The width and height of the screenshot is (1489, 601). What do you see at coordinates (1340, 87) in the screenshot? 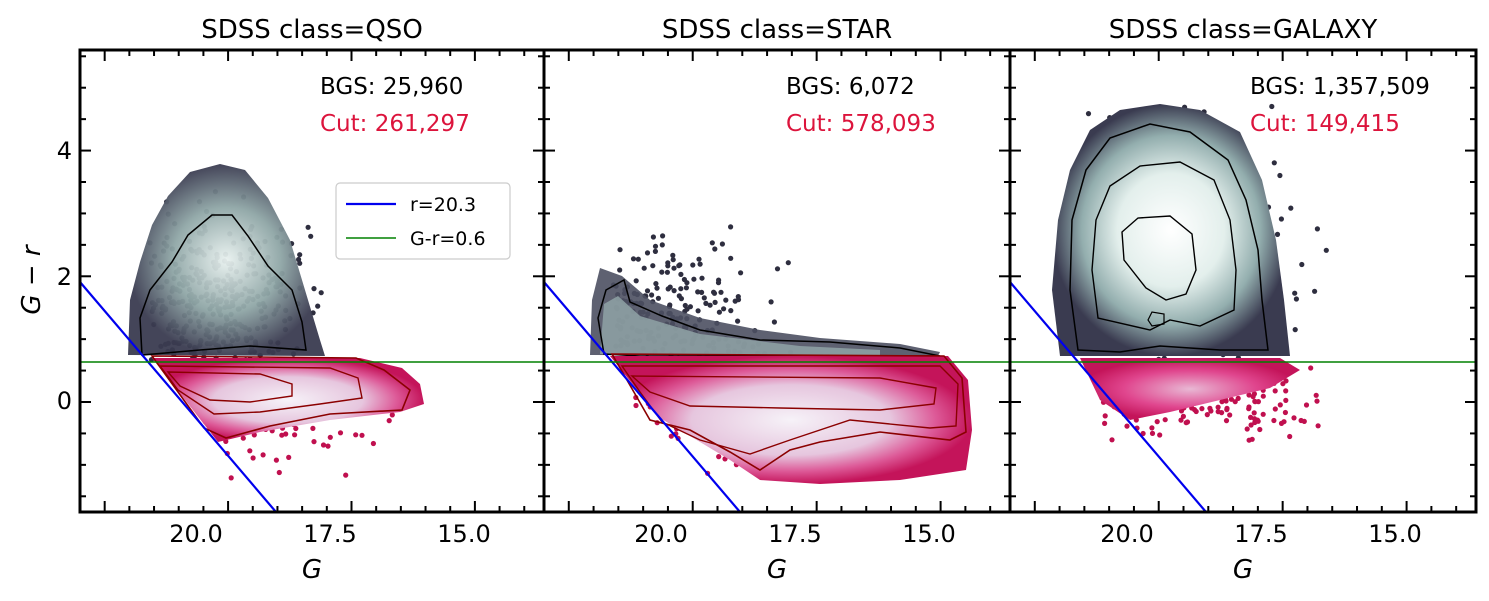
I see `bgs-count: BGS: 1,357,509` at bounding box center [1340, 87].